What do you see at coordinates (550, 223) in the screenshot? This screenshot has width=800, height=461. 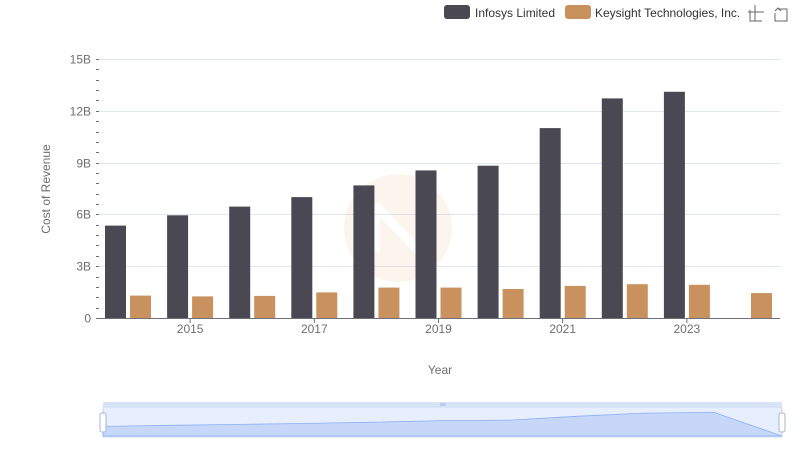 I see `bar-infosys-2021` at bounding box center [550, 223].